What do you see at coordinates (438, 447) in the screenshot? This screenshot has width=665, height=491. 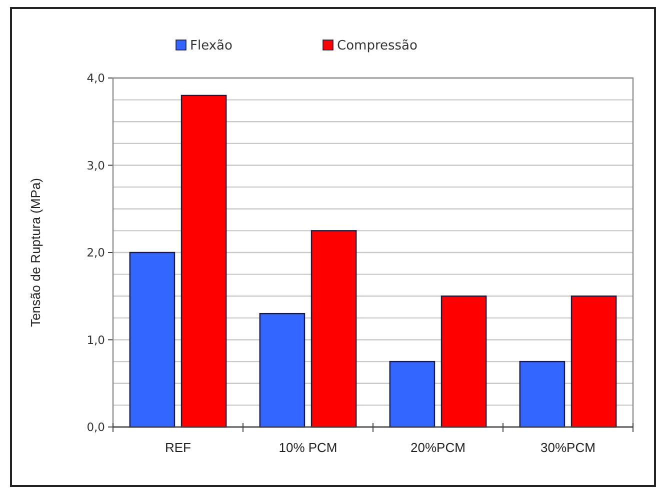 I see `x-tick-label: 20%PCM` at bounding box center [438, 447].